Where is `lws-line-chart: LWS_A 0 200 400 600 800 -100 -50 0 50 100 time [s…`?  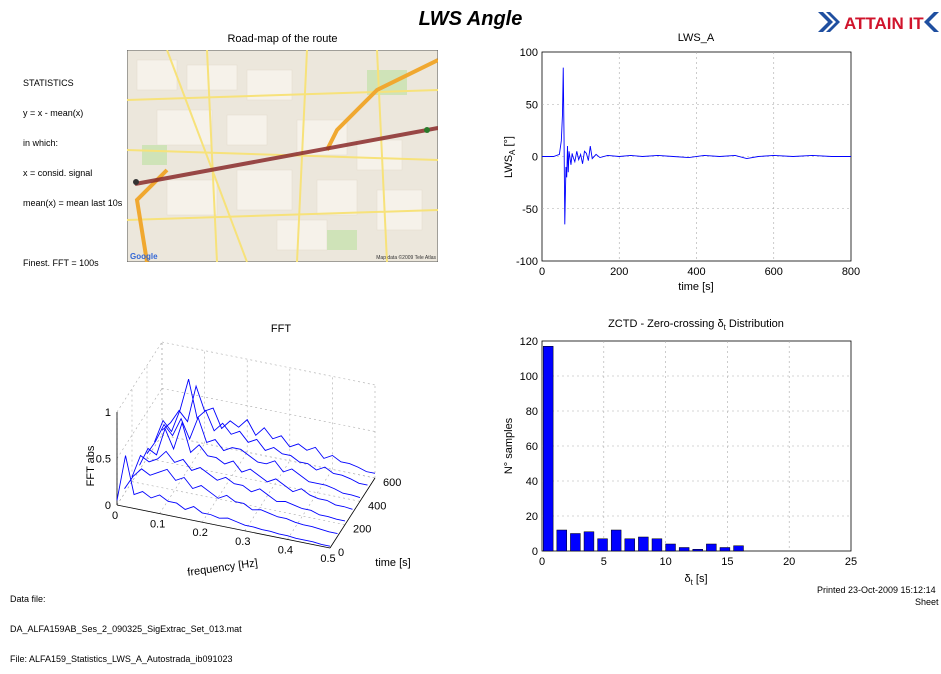
lws-line-chart: LWS_A 0 200 400 600 800 -100 -50 0 50 100 time [s… is located at coordinates (681, 162).